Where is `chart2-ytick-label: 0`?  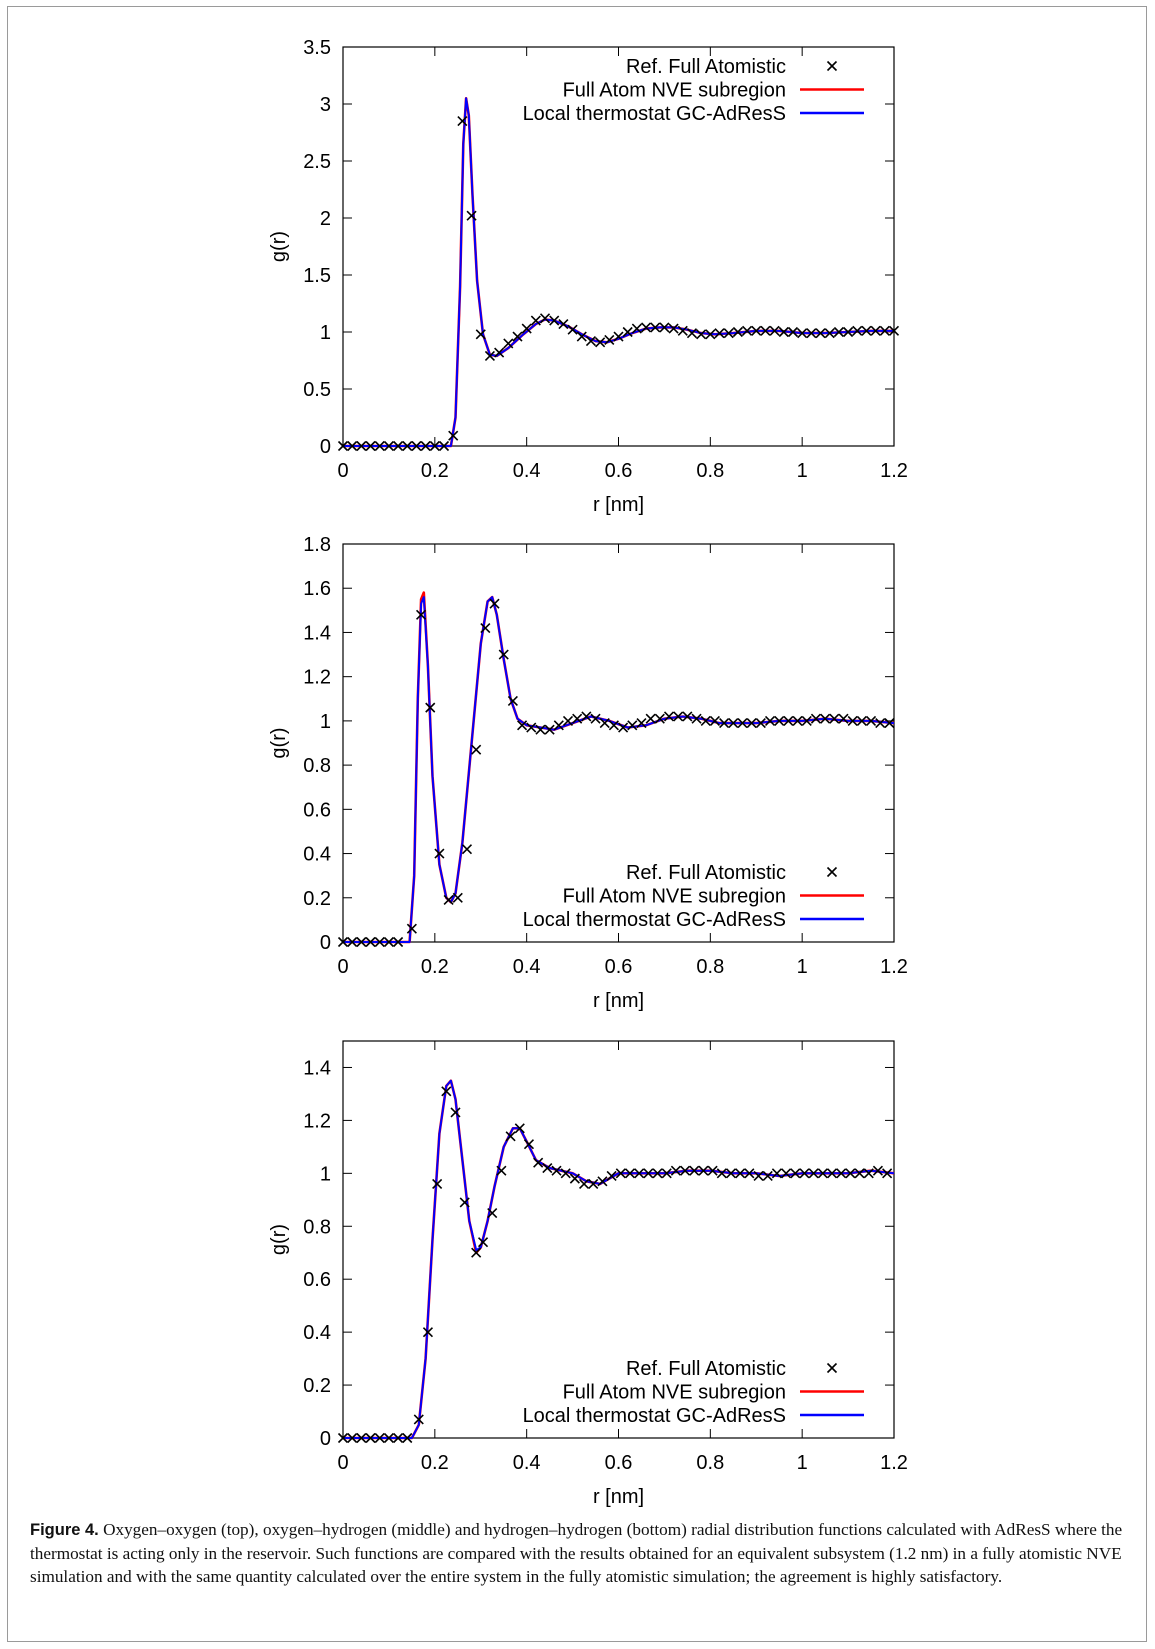 chart2-ytick-label: 0 is located at coordinates (325, 1439).